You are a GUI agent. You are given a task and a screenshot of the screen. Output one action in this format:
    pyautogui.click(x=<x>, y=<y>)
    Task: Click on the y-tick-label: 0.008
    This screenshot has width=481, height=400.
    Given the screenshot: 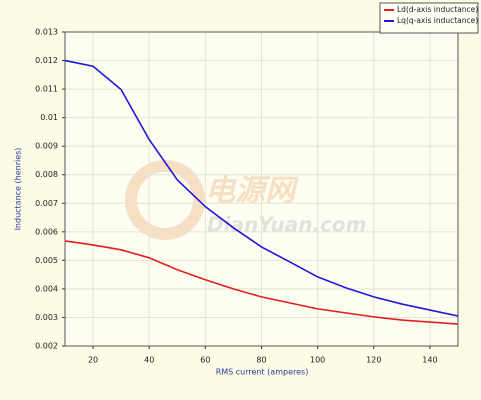 What is the action you would take?
    pyautogui.click(x=46, y=174)
    